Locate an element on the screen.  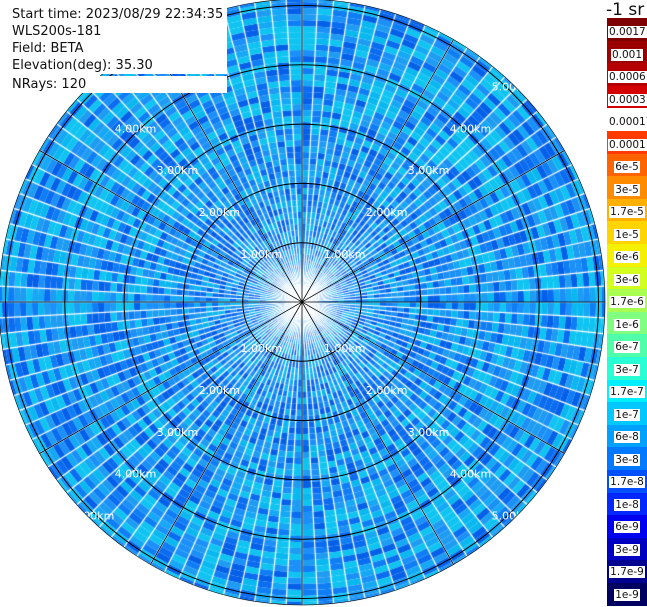
colorbar-tick-label: 3e-5 is located at coordinates (627, 189).